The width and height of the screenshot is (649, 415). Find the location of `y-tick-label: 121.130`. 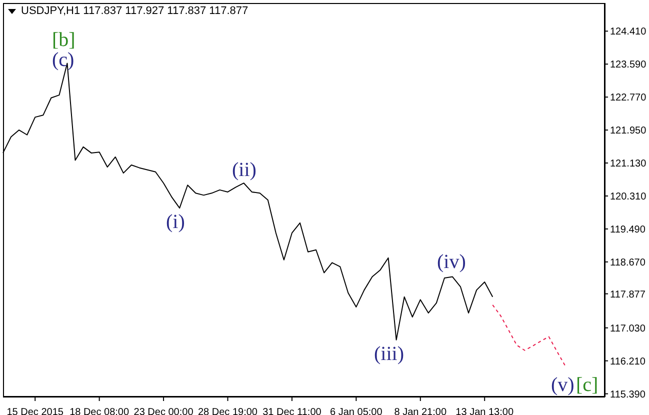

y-tick-label: 121.130 is located at coordinates (628, 164).